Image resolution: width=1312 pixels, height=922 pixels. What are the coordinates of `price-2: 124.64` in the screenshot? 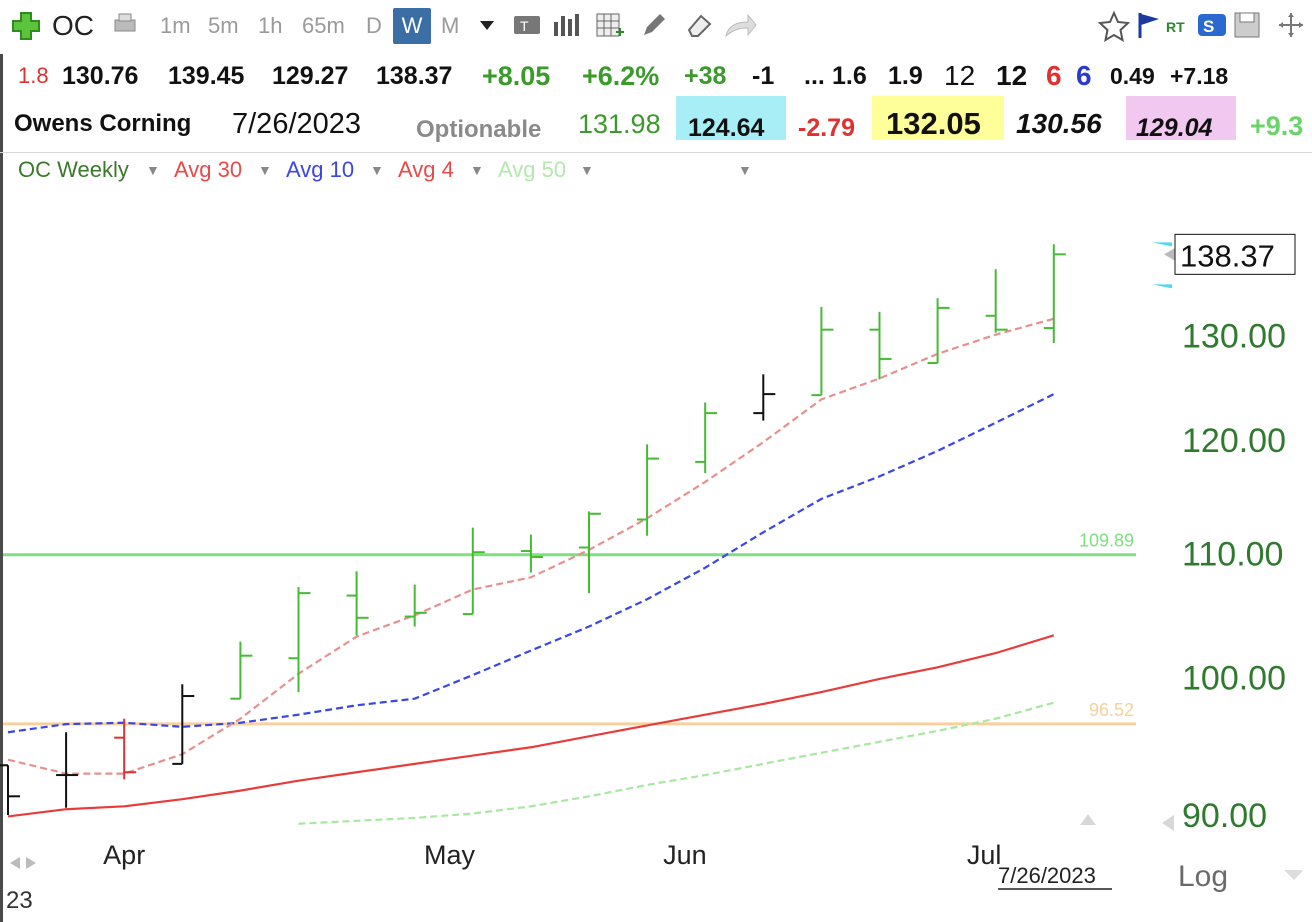 It's located at (726, 128).